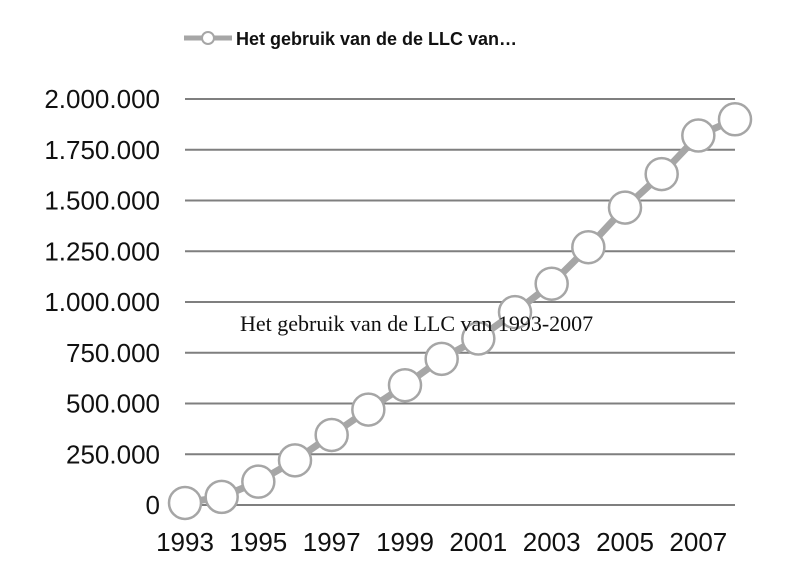 The image size is (800, 567). What do you see at coordinates (625, 542) in the screenshot?
I see `x-tick-label-6: 2005` at bounding box center [625, 542].